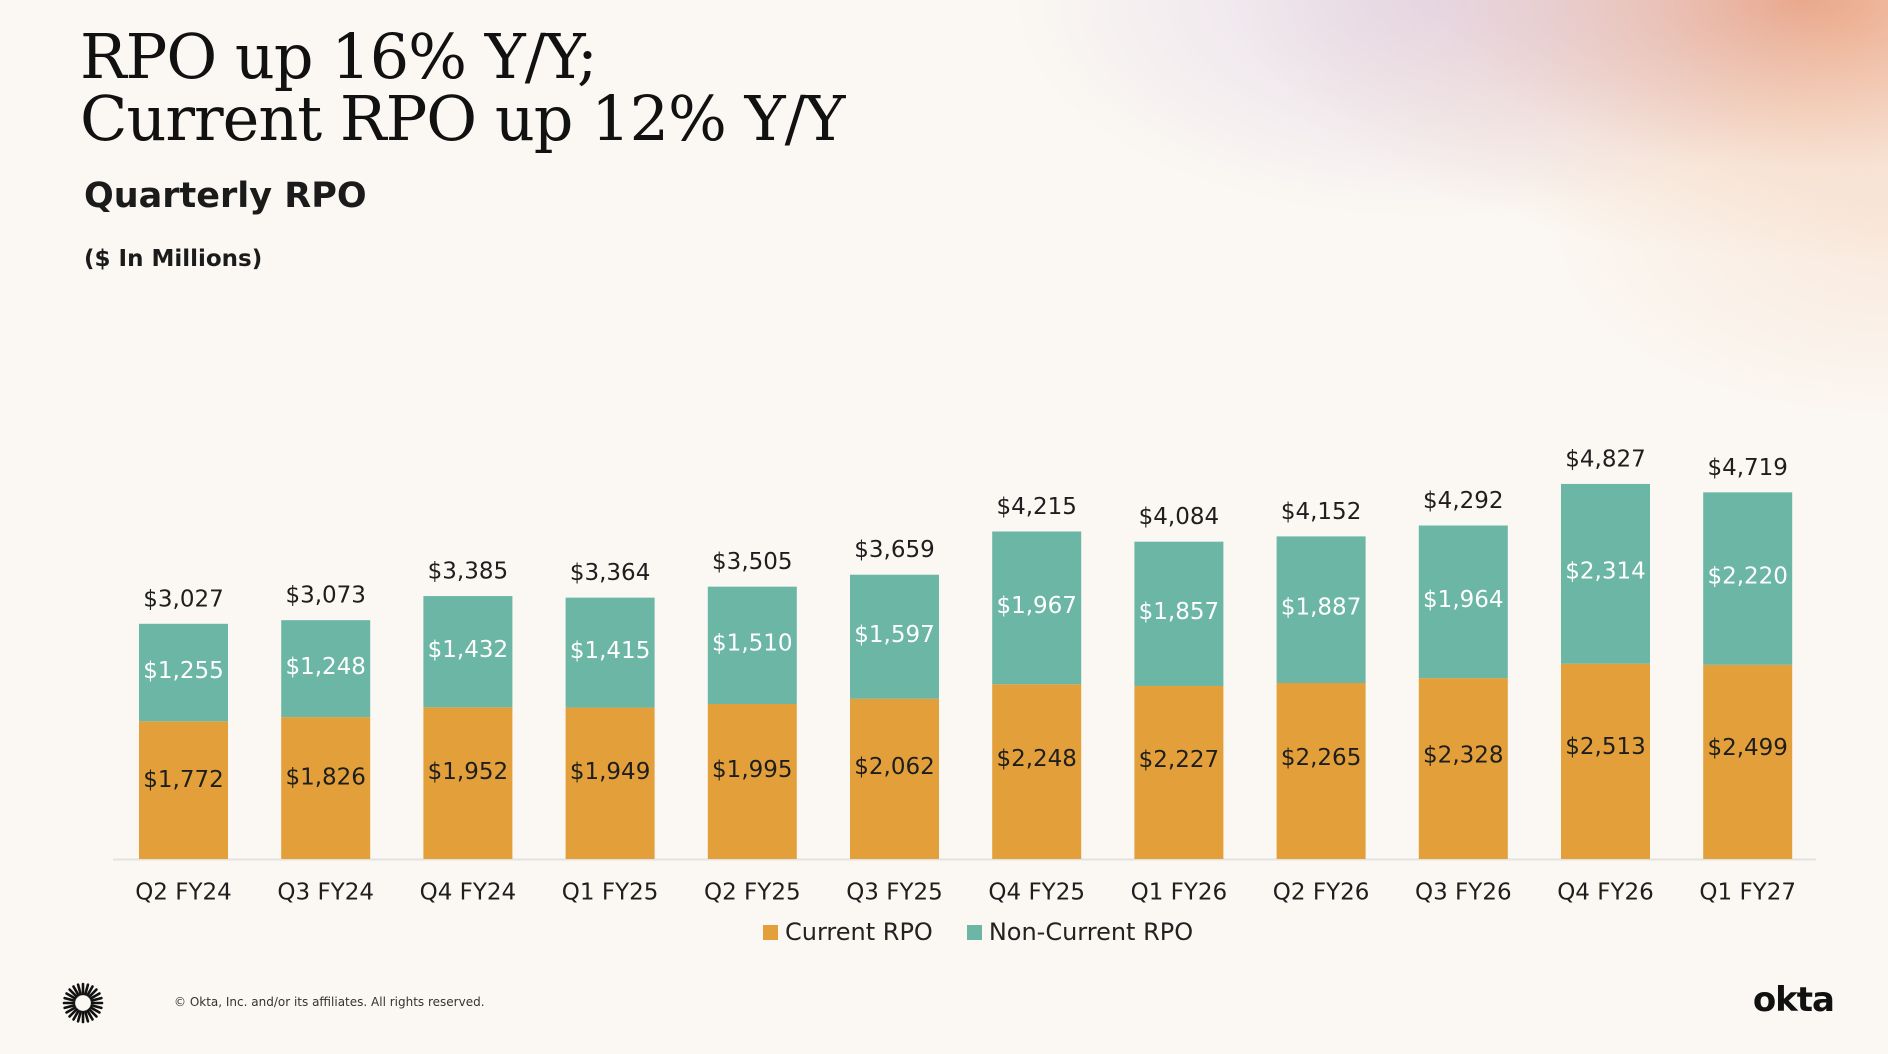  What do you see at coordinates (325, 596) in the screenshot?
I see `data-label-total-rpo: $3,073` at bounding box center [325, 596].